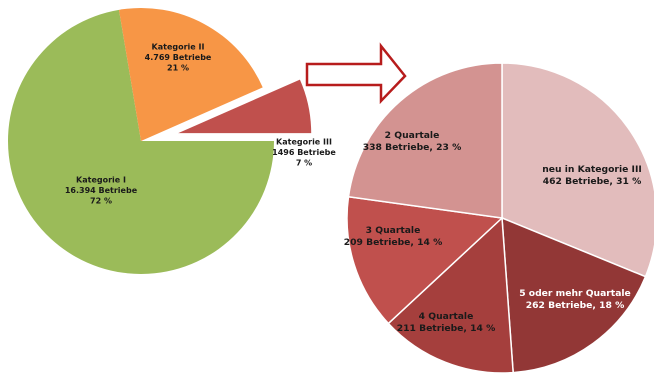 The width and height of the screenshot is (654, 377). I want to click on pie-kategorie-i-label: Kategorie I 16.394 Betriebe 72 %, so click(101, 191).